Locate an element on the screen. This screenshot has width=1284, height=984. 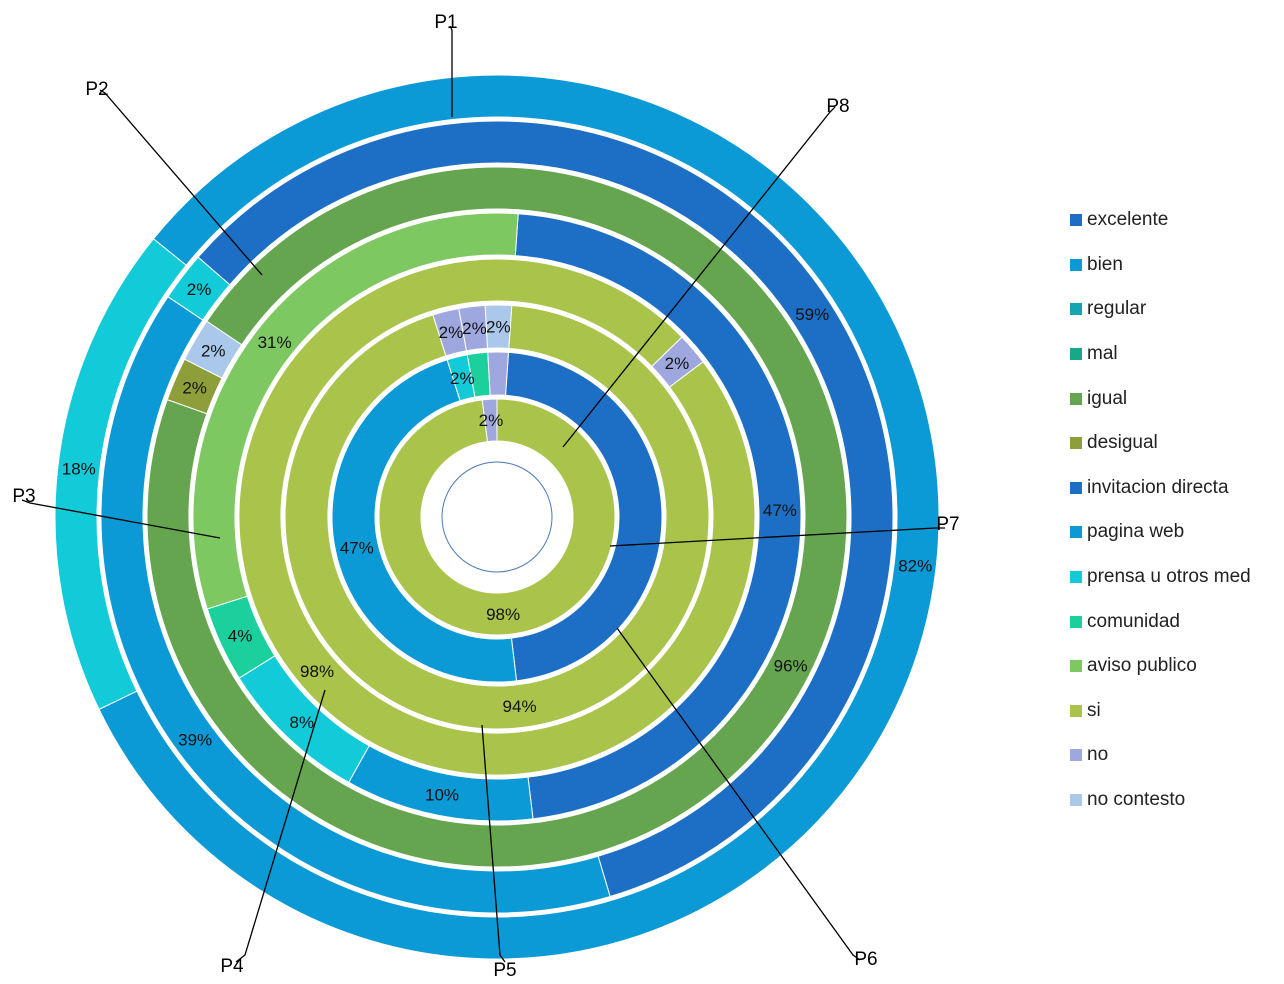
segment-p4-aviso-publico is located at coordinates (355, 411).